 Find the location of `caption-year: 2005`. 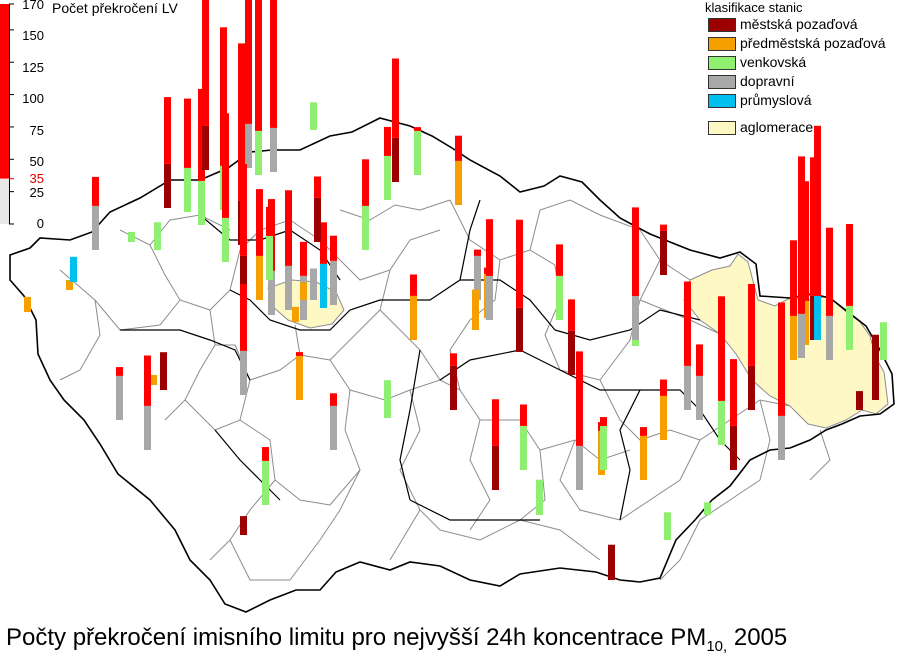

caption-year: 2005 is located at coordinates (757, 637).